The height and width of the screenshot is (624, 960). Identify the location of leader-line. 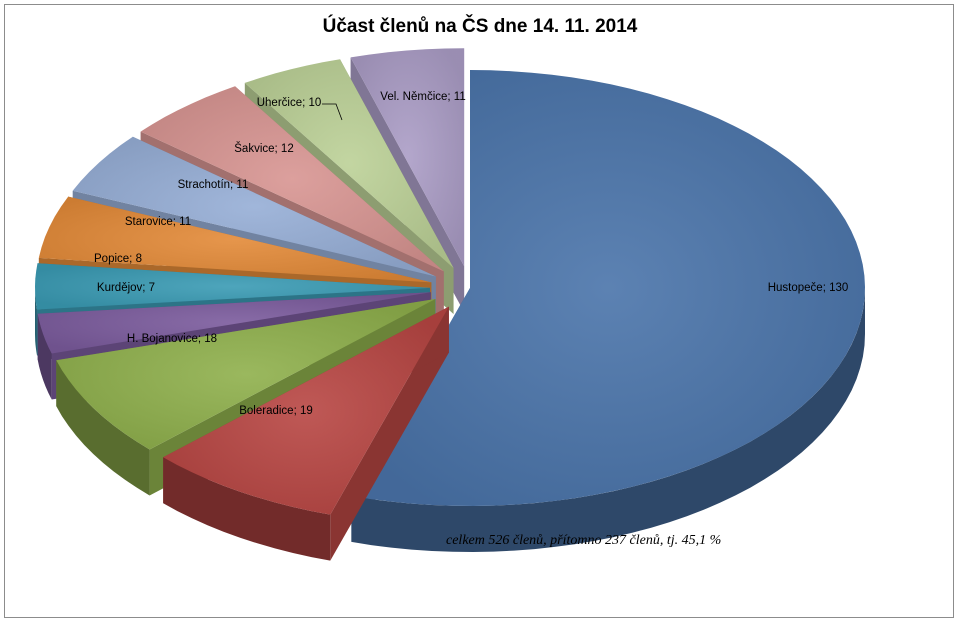
(332, 112).